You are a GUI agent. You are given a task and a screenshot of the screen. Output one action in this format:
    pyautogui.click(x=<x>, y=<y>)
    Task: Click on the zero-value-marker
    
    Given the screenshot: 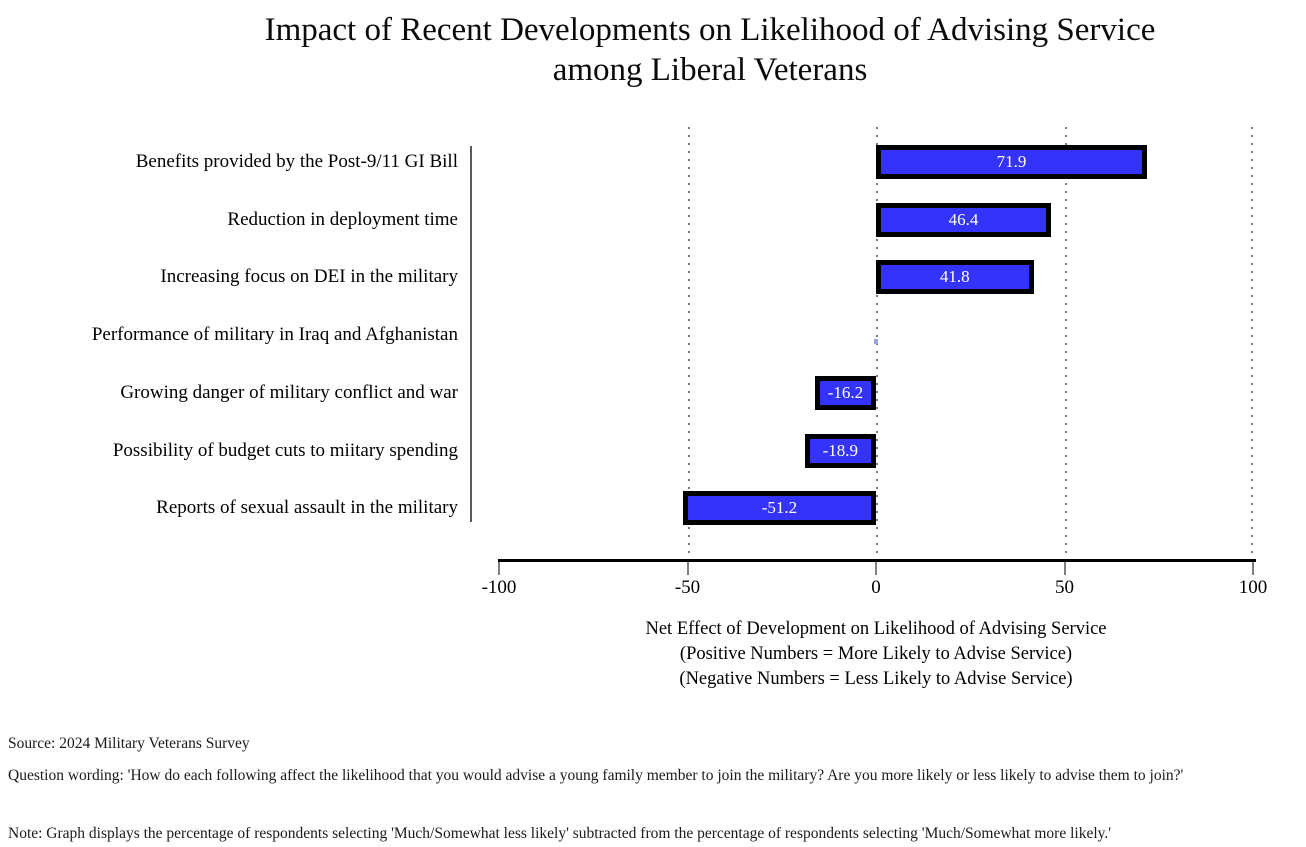 What is the action you would take?
    pyautogui.click(x=876, y=342)
    